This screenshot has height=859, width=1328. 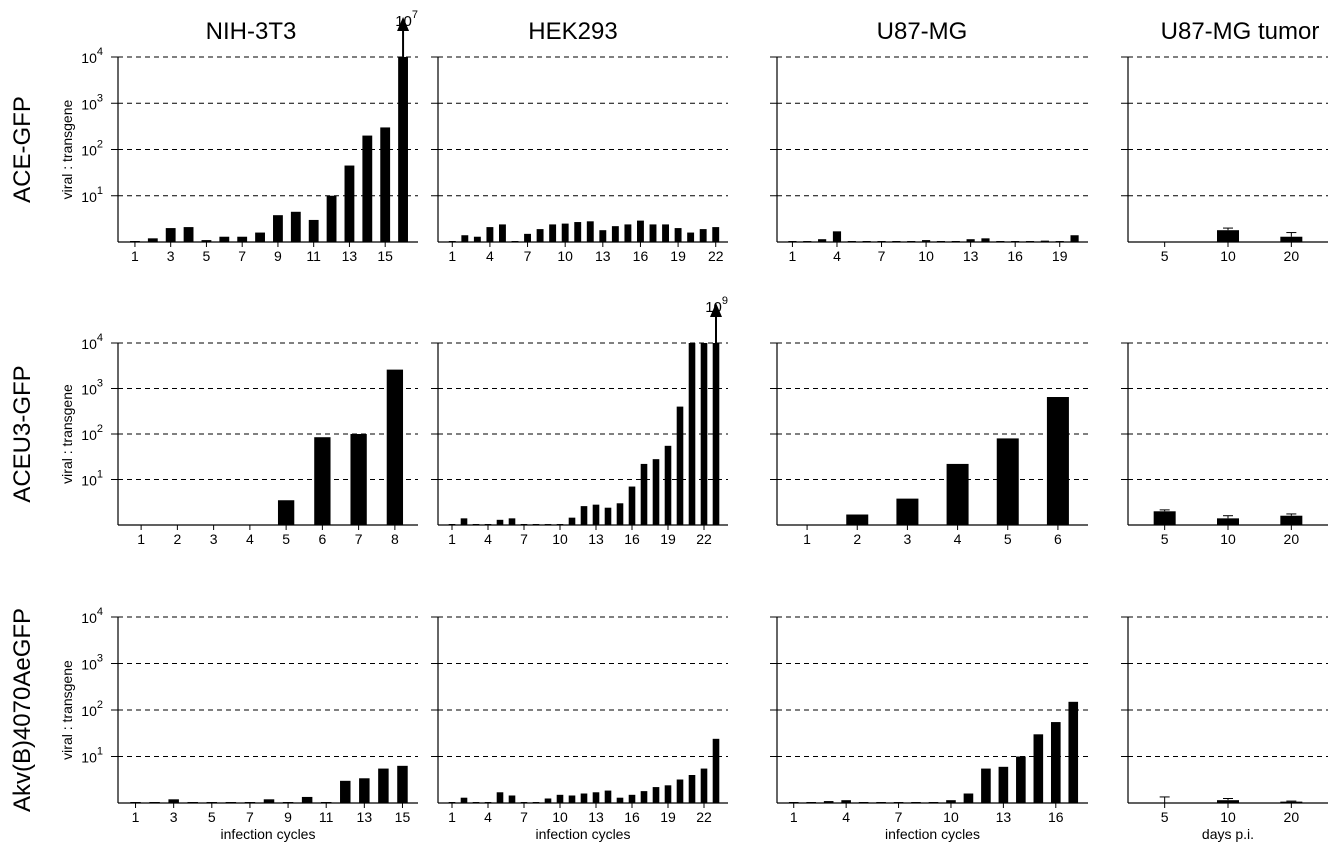 What do you see at coordinates (350, 256) in the screenshot?
I see `x-tick-label-r0c0-6: 13` at bounding box center [350, 256].